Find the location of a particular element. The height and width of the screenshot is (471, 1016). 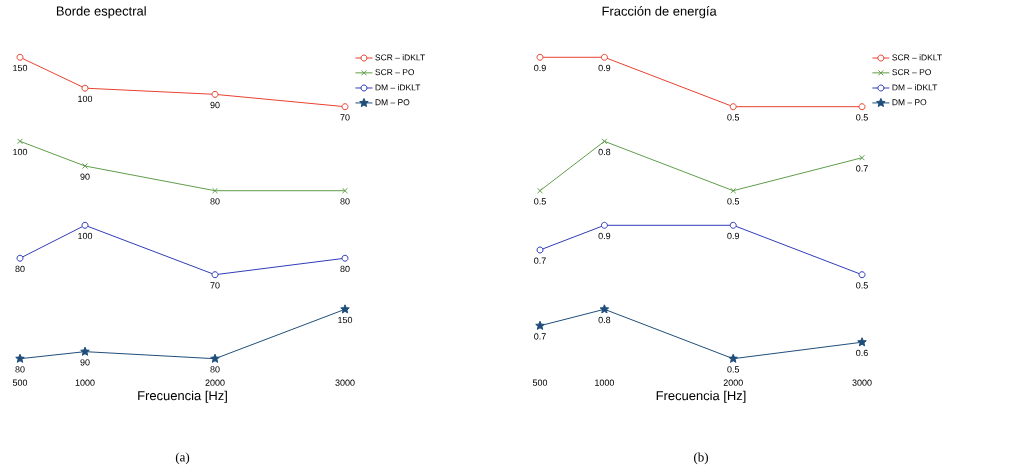

text: (a) is located at coordinates (182, 458).